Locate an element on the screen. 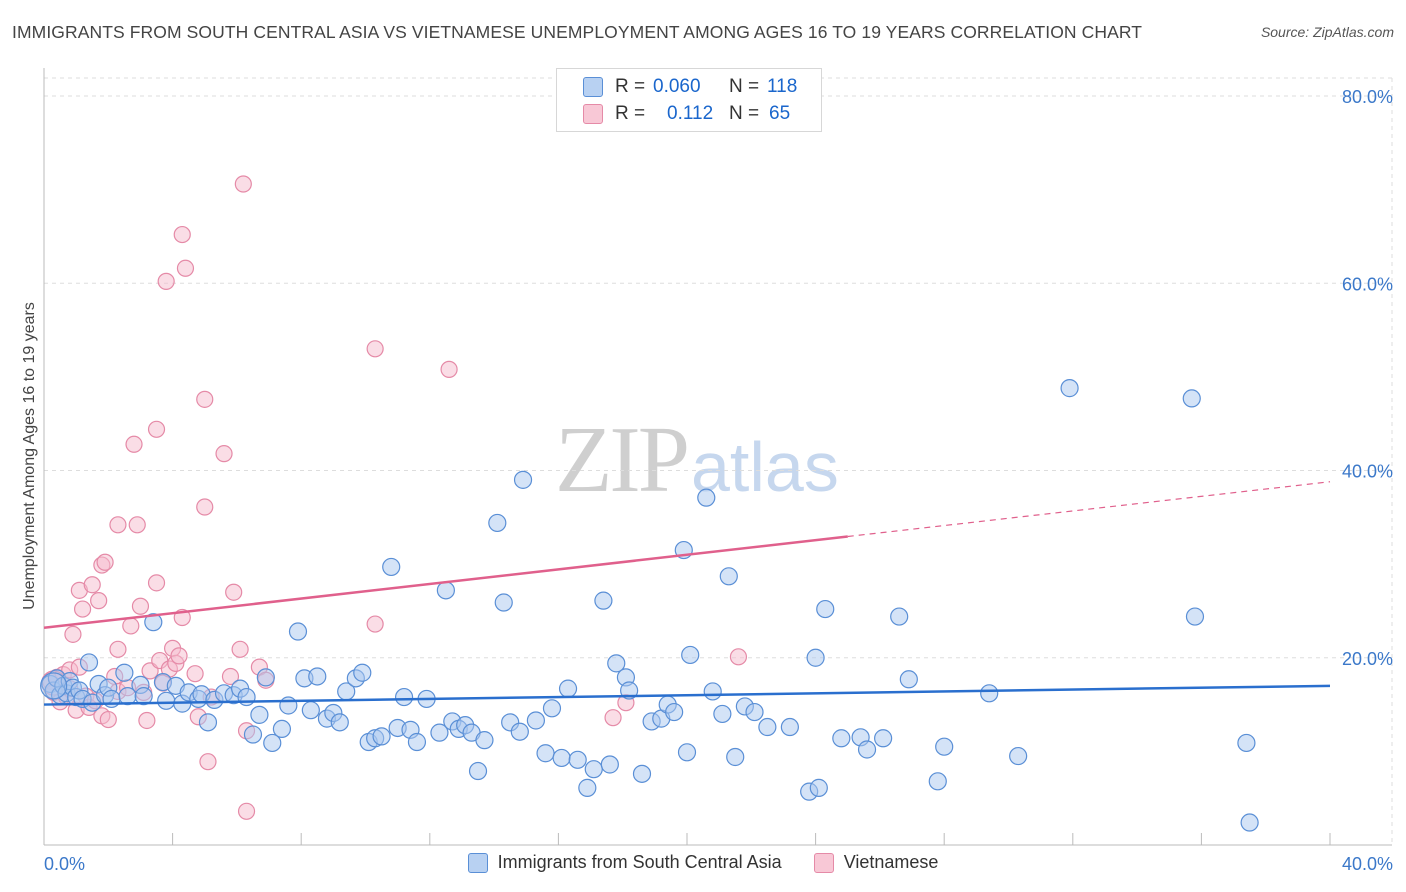  legend-swatch-pink is located at coordinates (593, 114).